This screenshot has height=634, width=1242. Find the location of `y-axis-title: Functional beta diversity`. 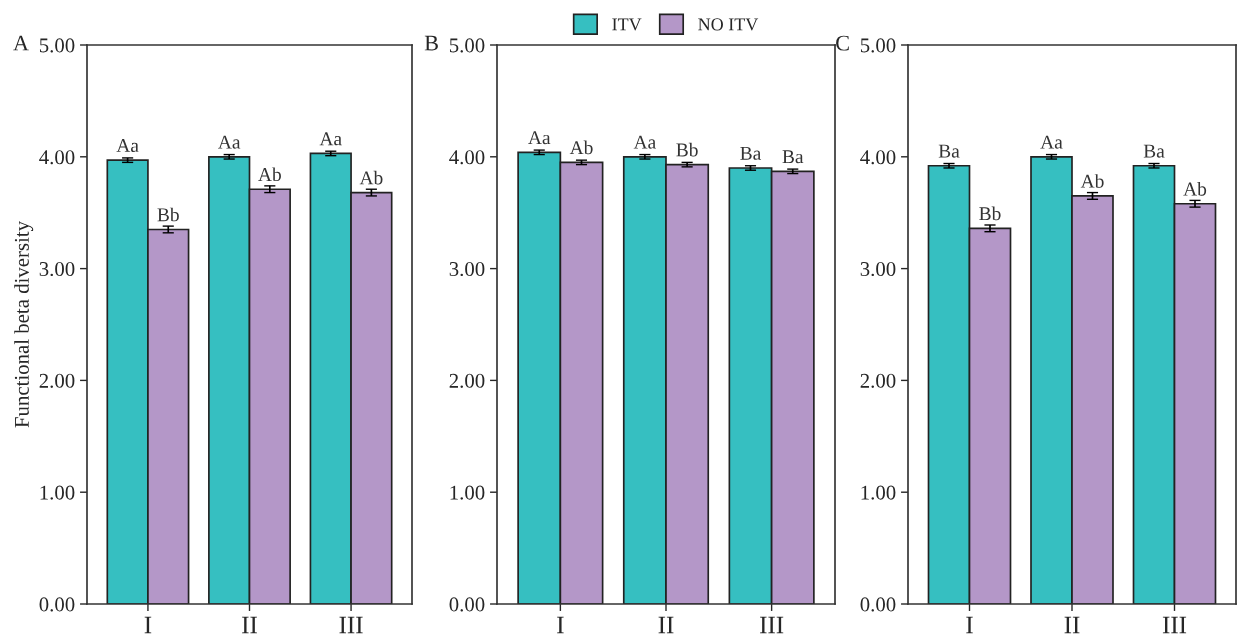

y-axis-title: Functional beta diversity is located at coordinates (24, 324).